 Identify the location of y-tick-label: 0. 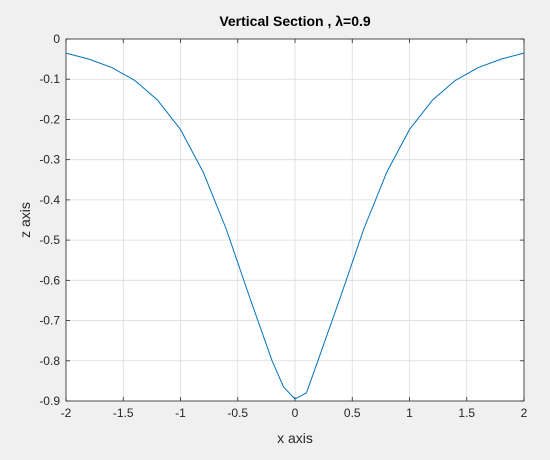
(56, 39).